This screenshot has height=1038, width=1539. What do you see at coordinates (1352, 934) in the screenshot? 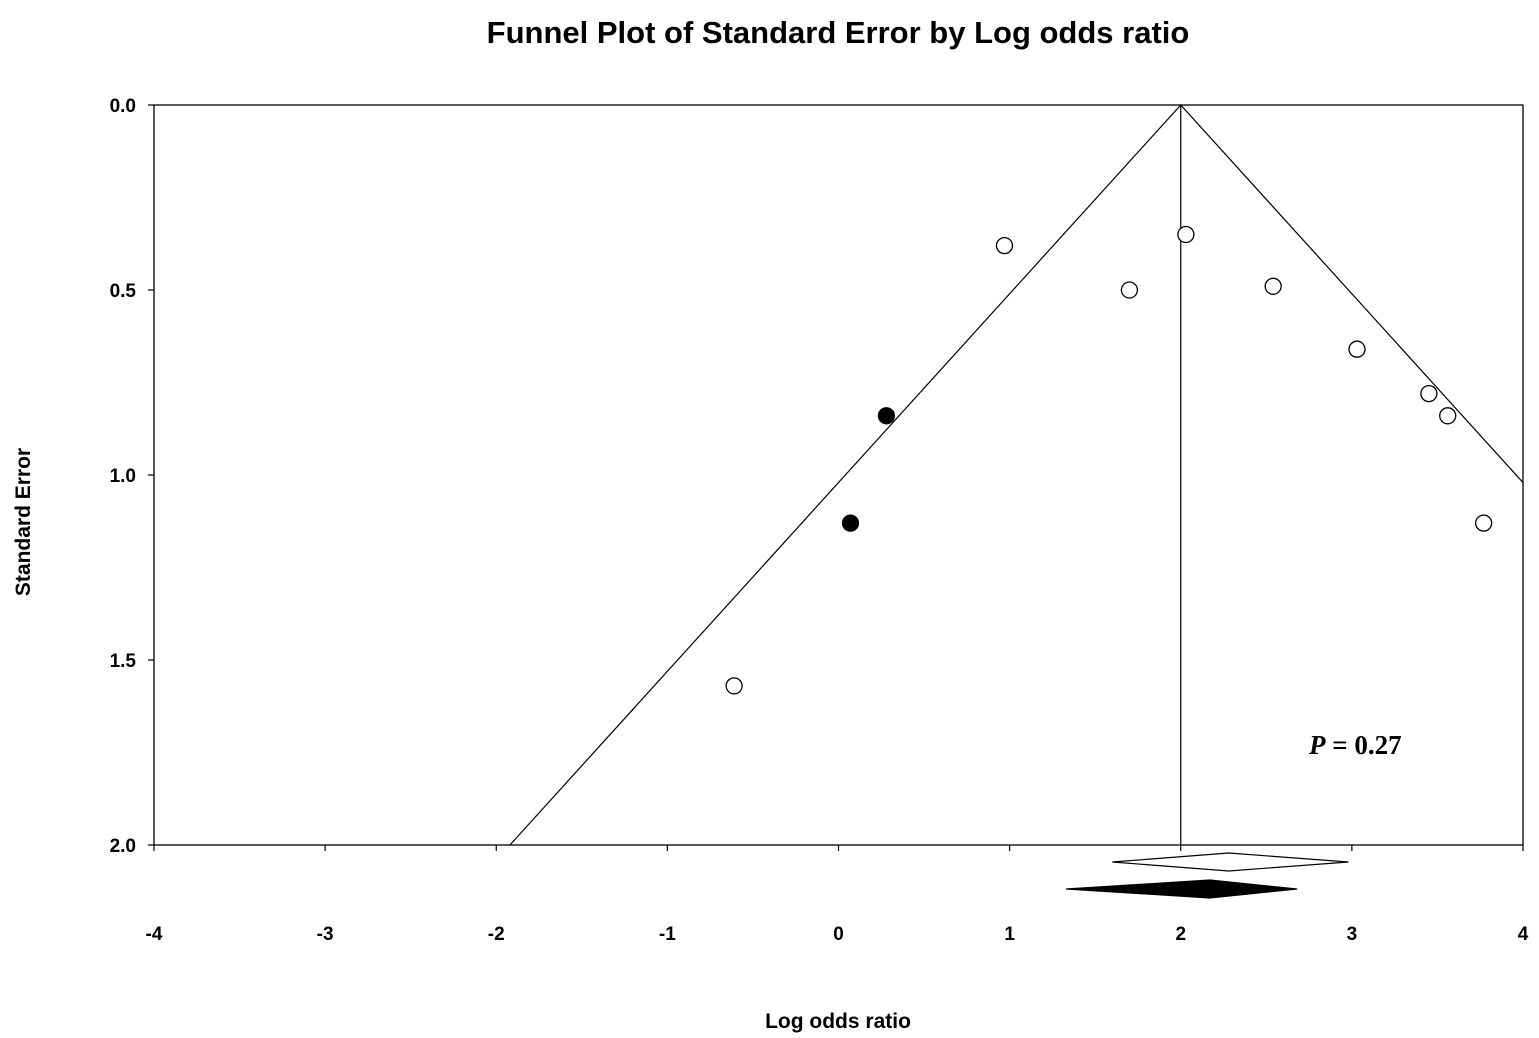
I see `x-tick-label: 3` at bounding box center [1352, 934].